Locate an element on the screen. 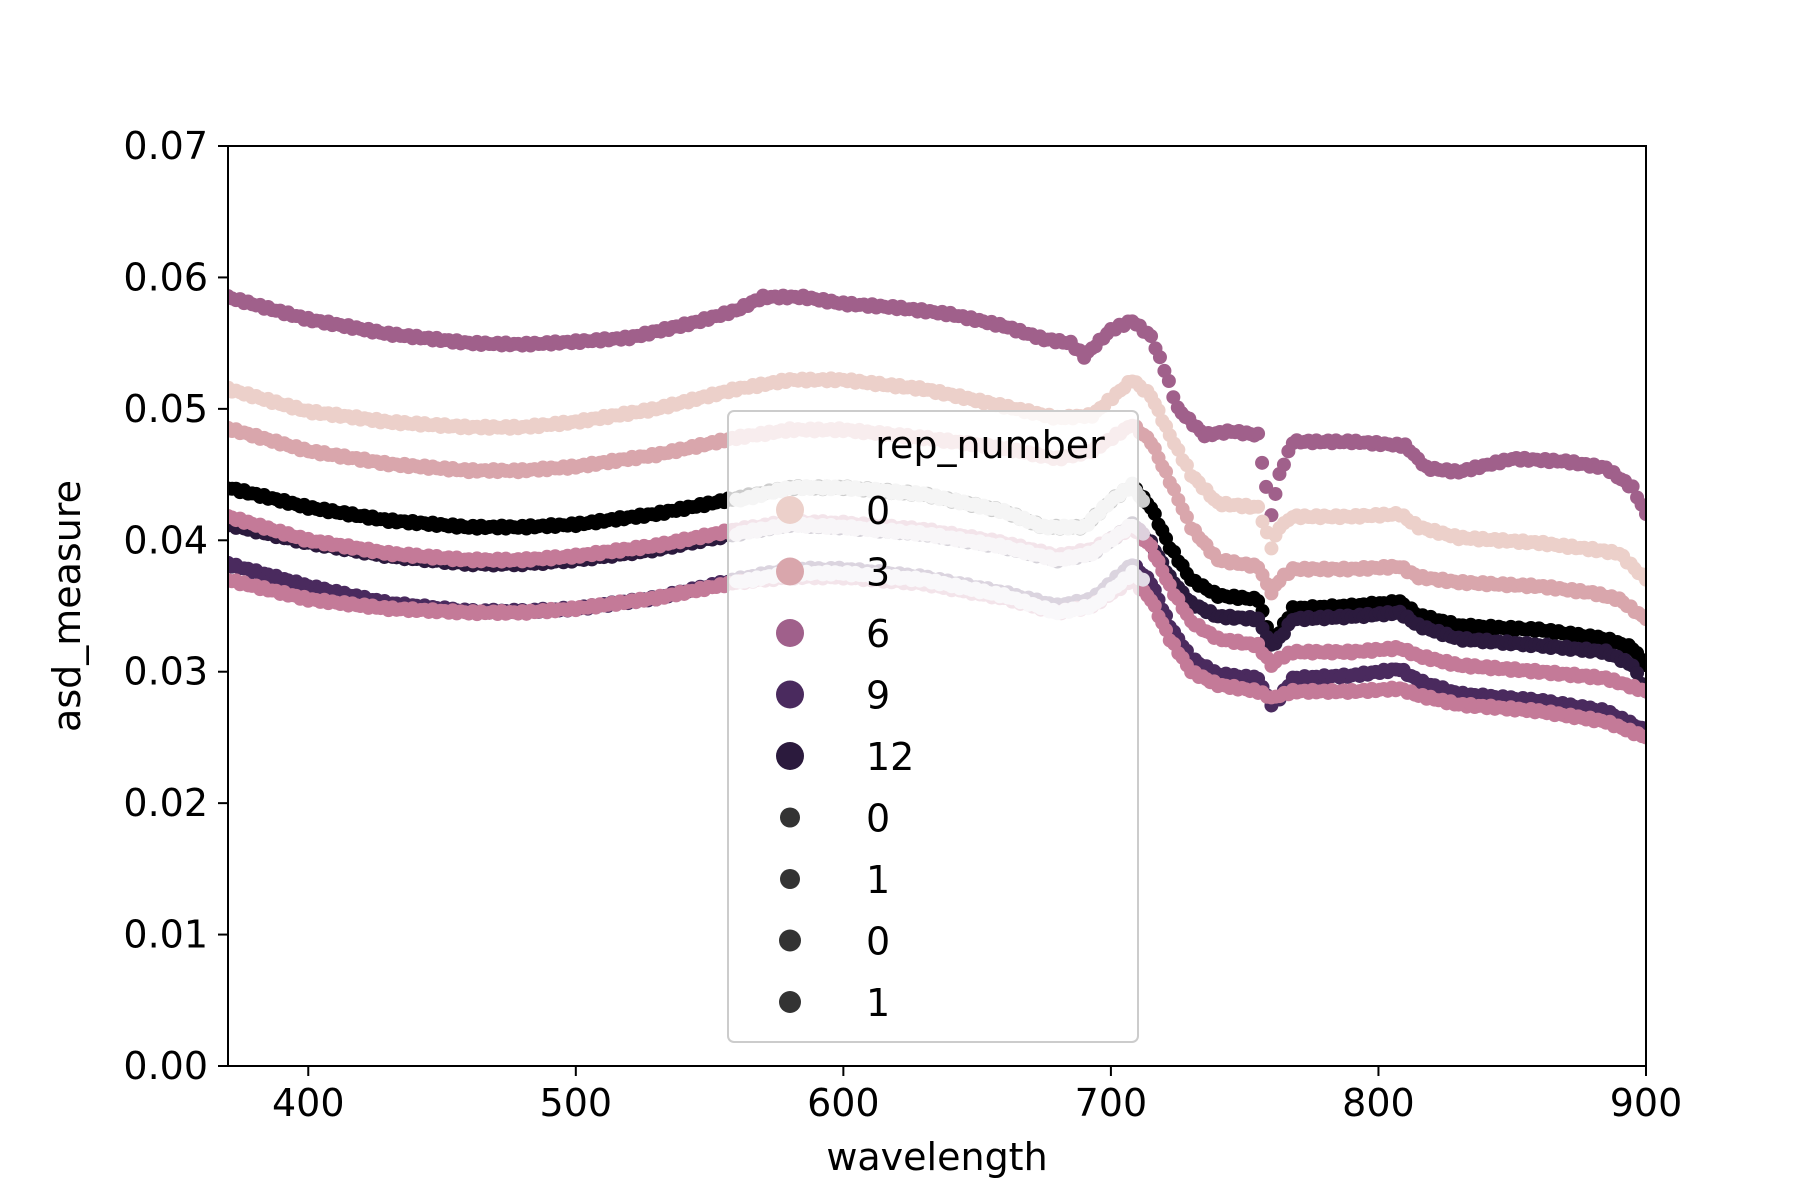  legend-items: 0 3 6 9 12 0 1 0 1 is located at coordinates (845, 757).